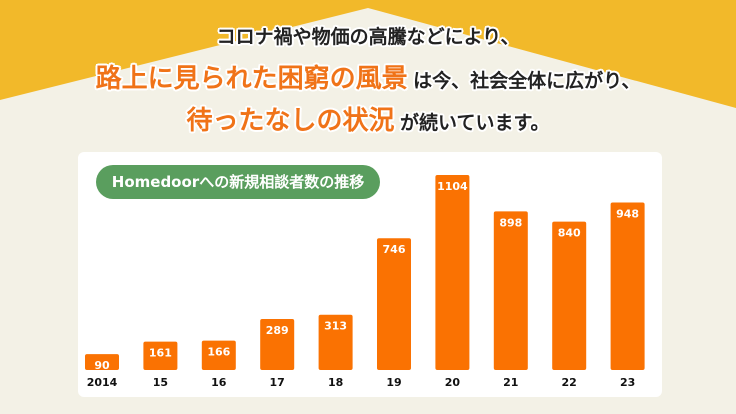 The height and width of the screenshot is (414, 736). What do you see at coordinates (393, 382) in the screenshot?
I see `x-tick-label: 19` at bounding box center [393, 382].